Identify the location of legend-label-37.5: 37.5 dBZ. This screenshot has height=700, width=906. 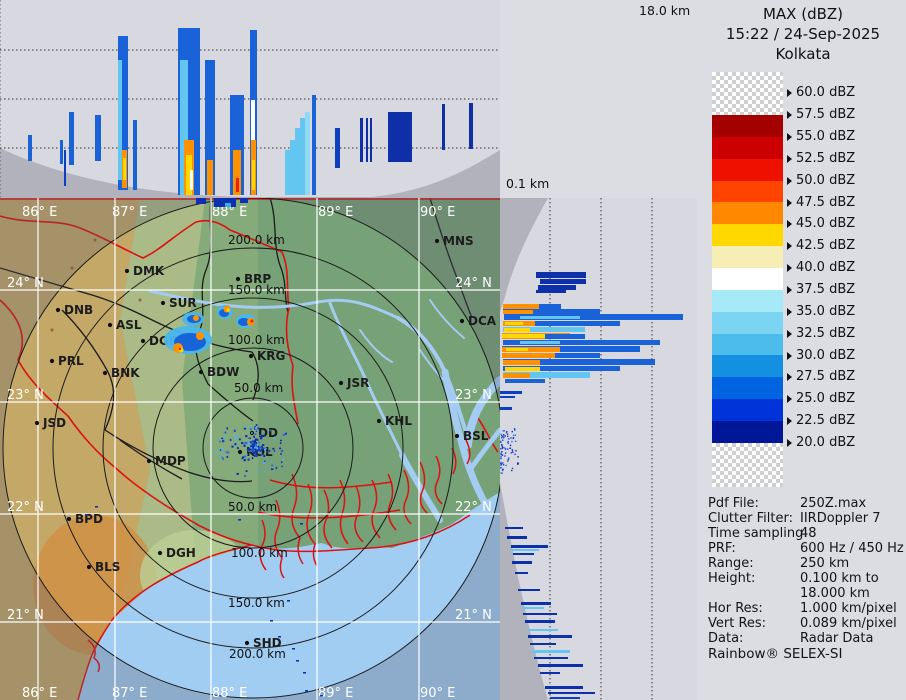
(826, 289).